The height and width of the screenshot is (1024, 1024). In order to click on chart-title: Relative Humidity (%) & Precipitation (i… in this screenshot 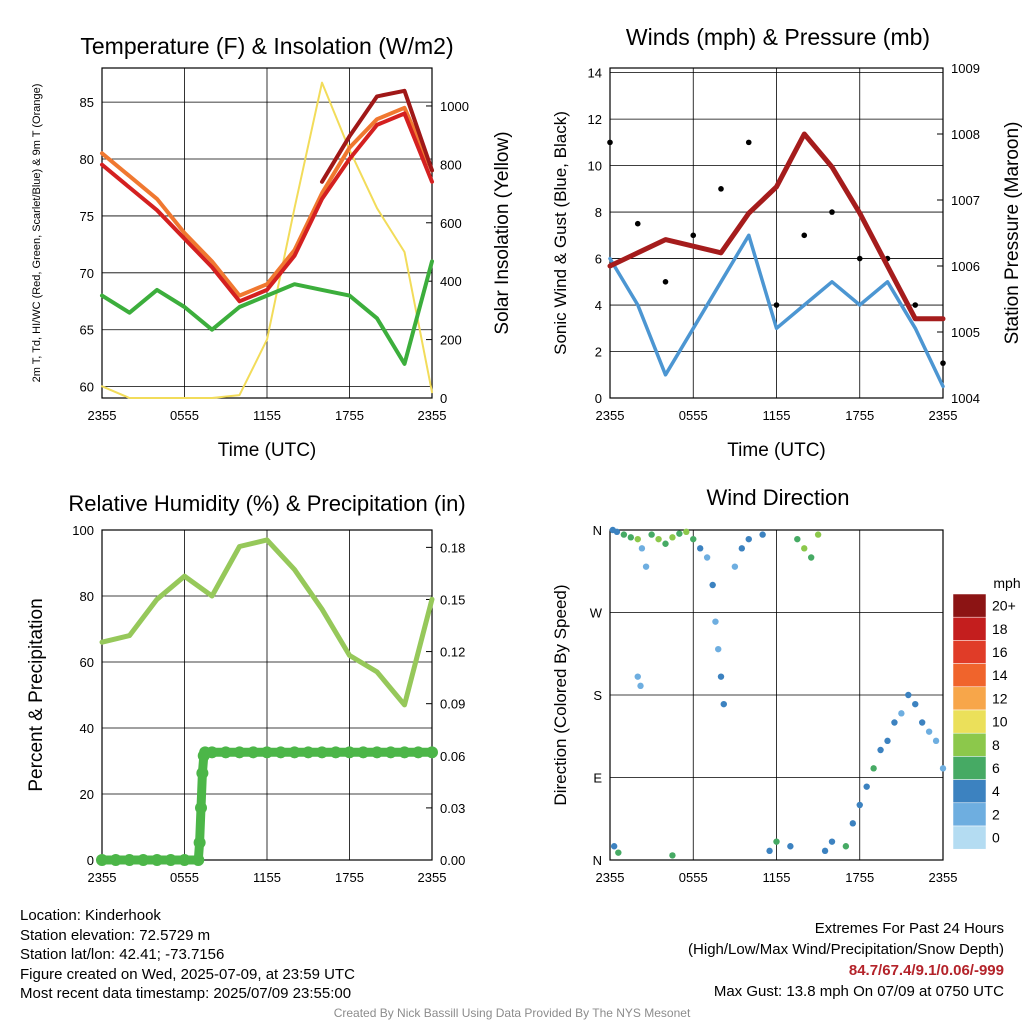, I will do `click(266, 503)`.